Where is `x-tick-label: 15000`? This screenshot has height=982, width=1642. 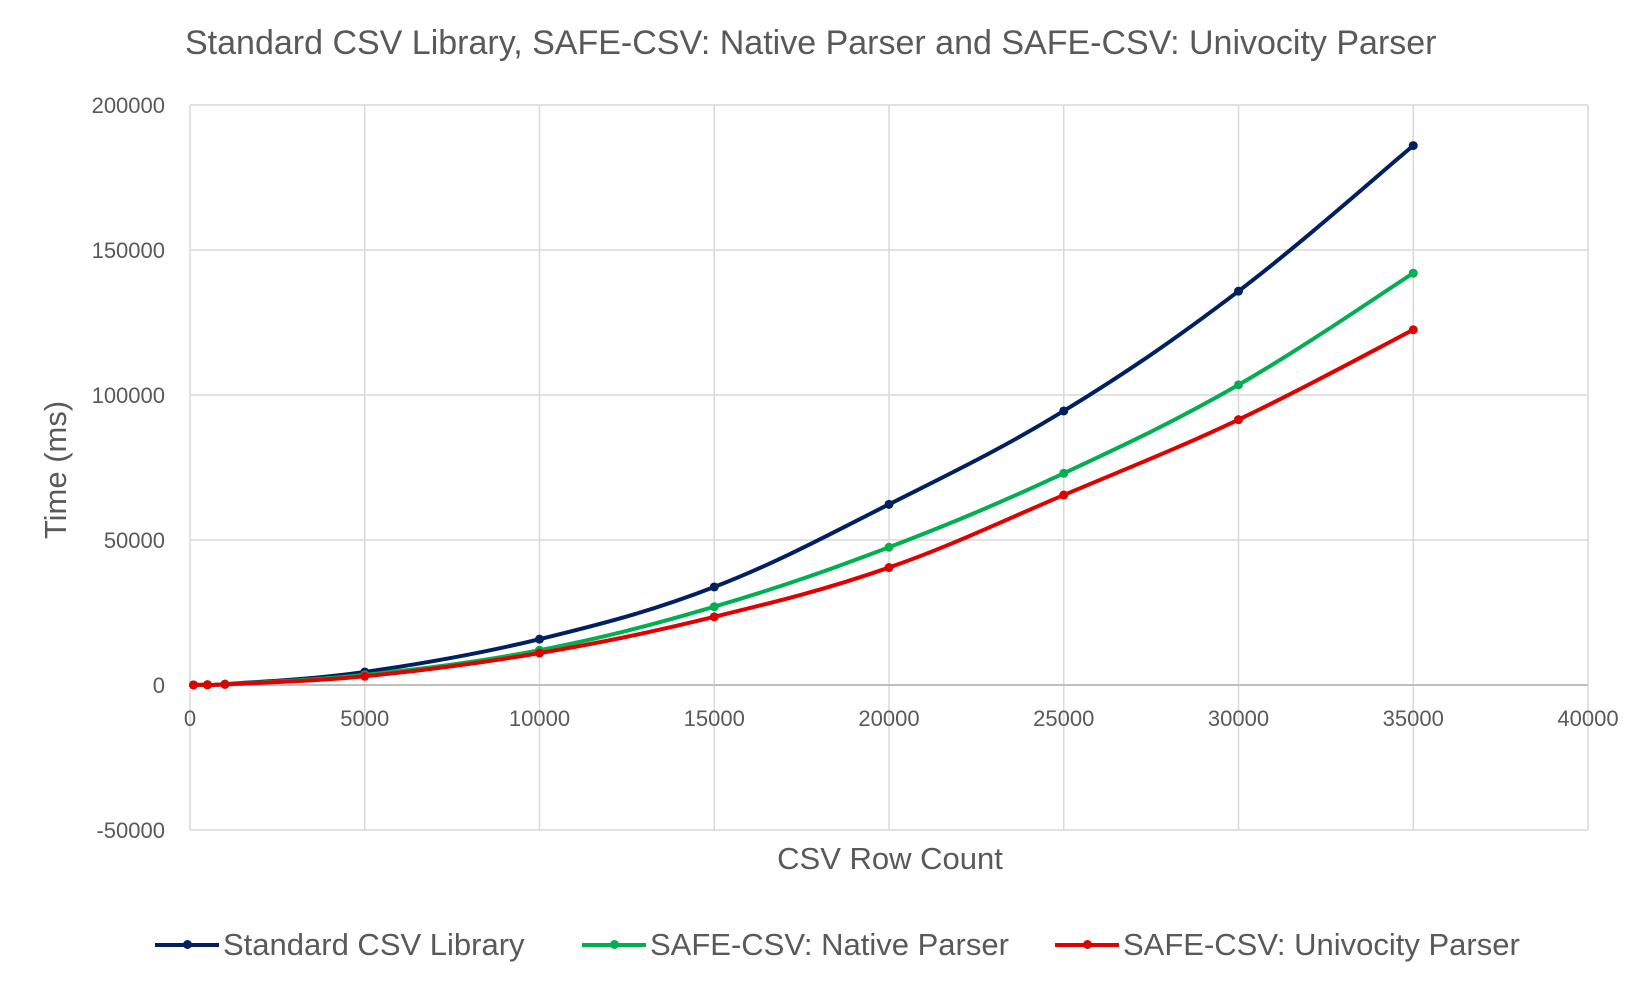 x-tick-label: 15000 is located at coordinates (714, 718).